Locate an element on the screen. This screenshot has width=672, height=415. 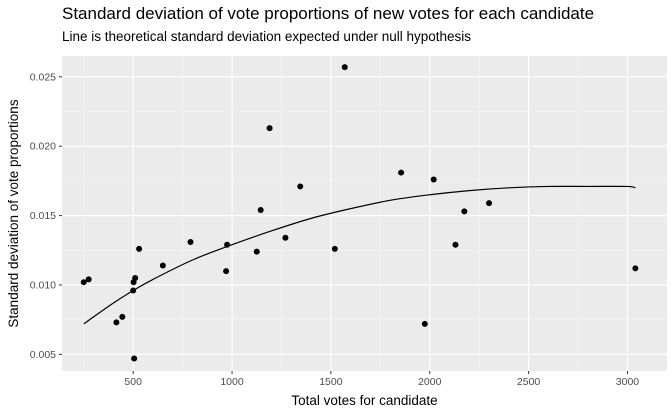
x-tick-label: 1500 is located at coordinates (331, 382).